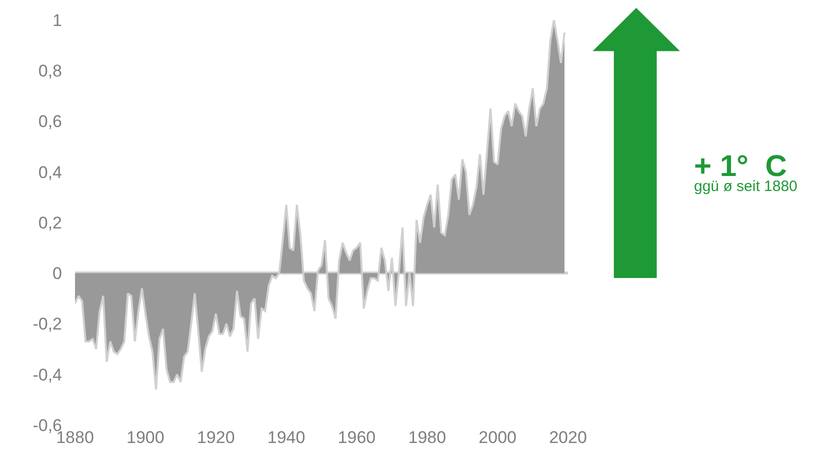 Image resolution: width=825 pixels, height=464 pixels. What do you see at coordinates (50, 172) in the screenshot?
I see `y-tick-label: 0,4` at bounding box center [50, 172].